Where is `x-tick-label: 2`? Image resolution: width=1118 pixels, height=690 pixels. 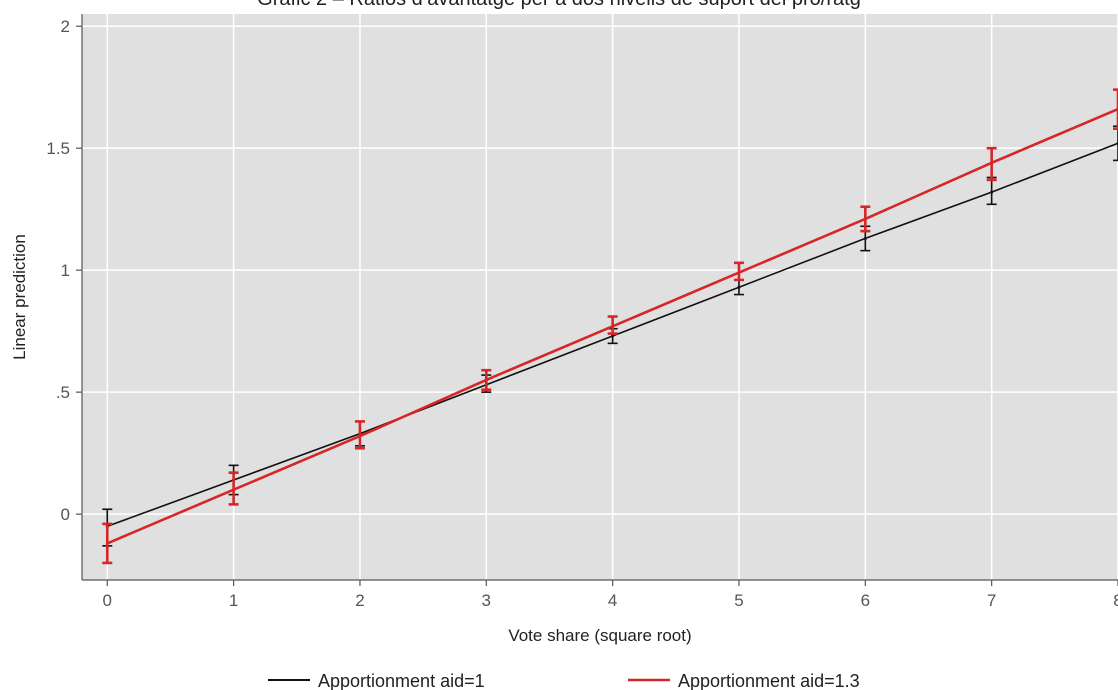 x-tick-label: 2 is located at coordinates (359, 600).